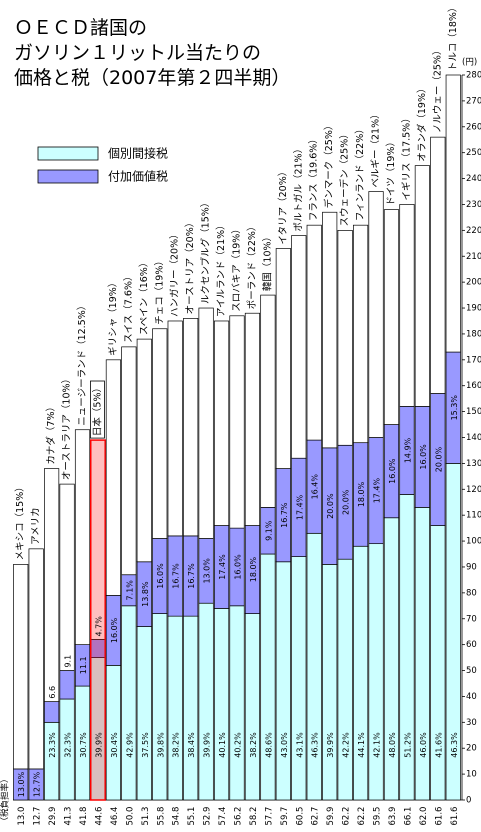  What do you see at coordinates (175, 273) in the screenshot?
I see `category-label: ハンガリー（20%）` at bounding box center [175, 273].